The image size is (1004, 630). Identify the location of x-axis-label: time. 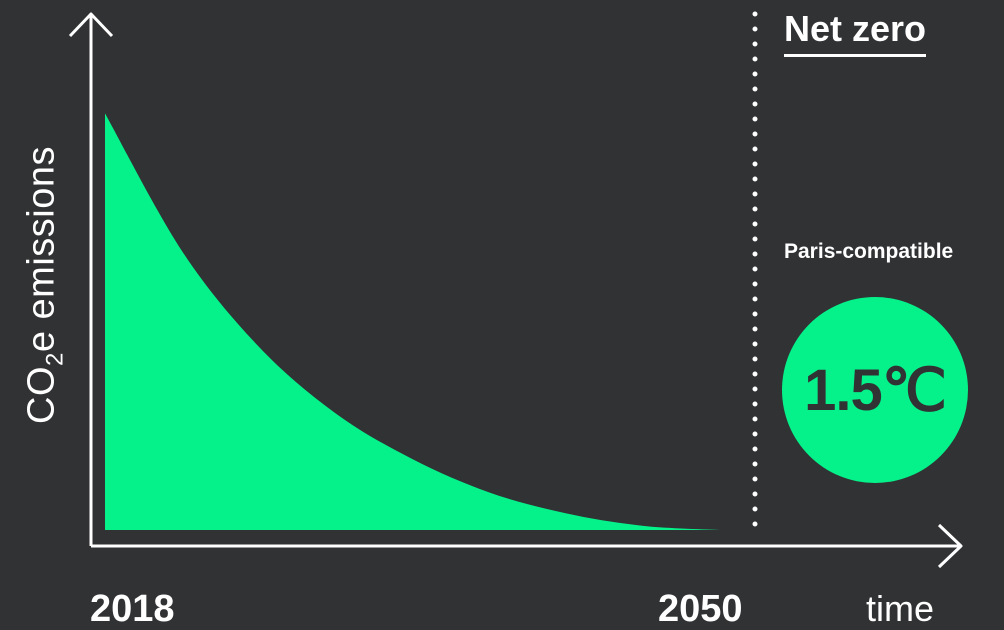
(900, 608).